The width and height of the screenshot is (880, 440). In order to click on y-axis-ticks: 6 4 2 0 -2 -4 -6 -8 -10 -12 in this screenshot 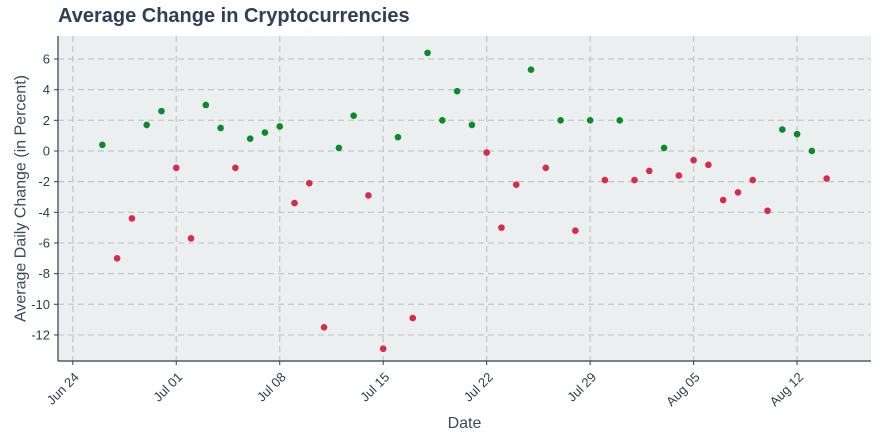, I will do `click(44, 196)`.